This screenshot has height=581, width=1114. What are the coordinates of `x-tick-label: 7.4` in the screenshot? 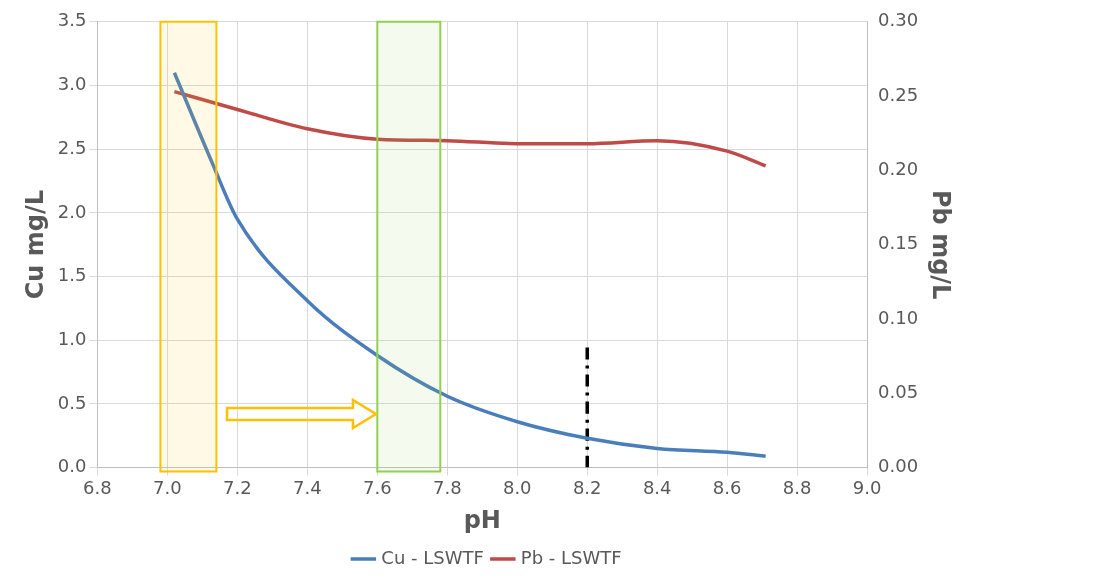 It's located at (307, 488).